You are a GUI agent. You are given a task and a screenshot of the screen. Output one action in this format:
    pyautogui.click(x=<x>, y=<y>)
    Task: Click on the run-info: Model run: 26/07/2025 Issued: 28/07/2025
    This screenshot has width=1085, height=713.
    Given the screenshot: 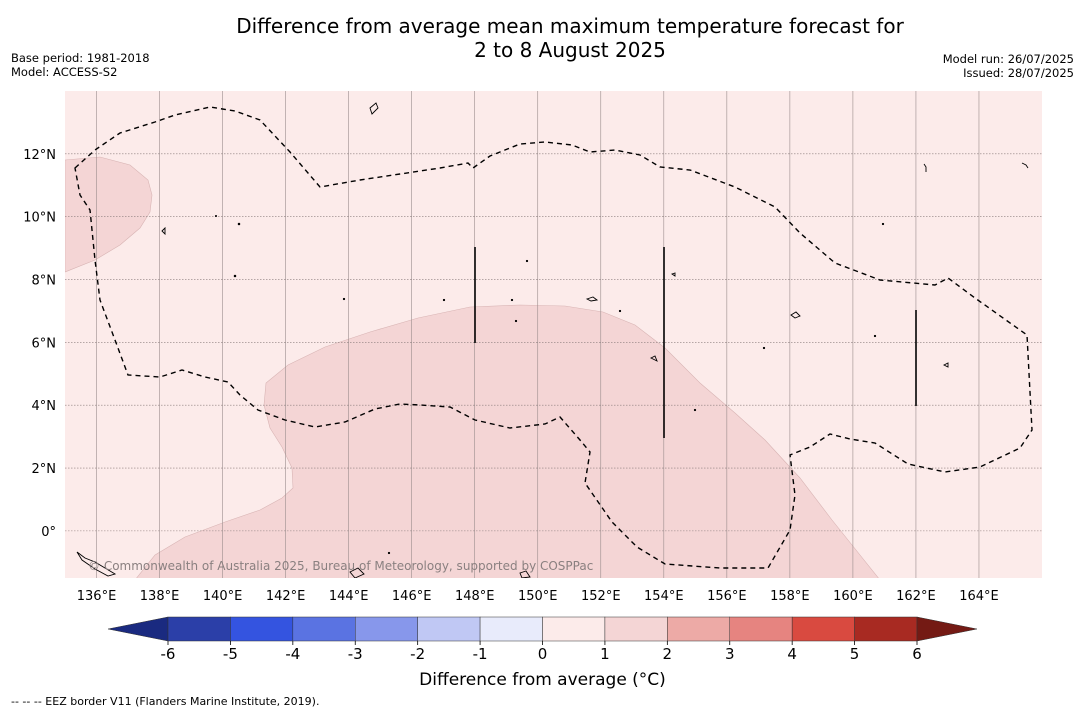 What is the action you would take?
    pyautogui.click(x=1008, y=66)
    